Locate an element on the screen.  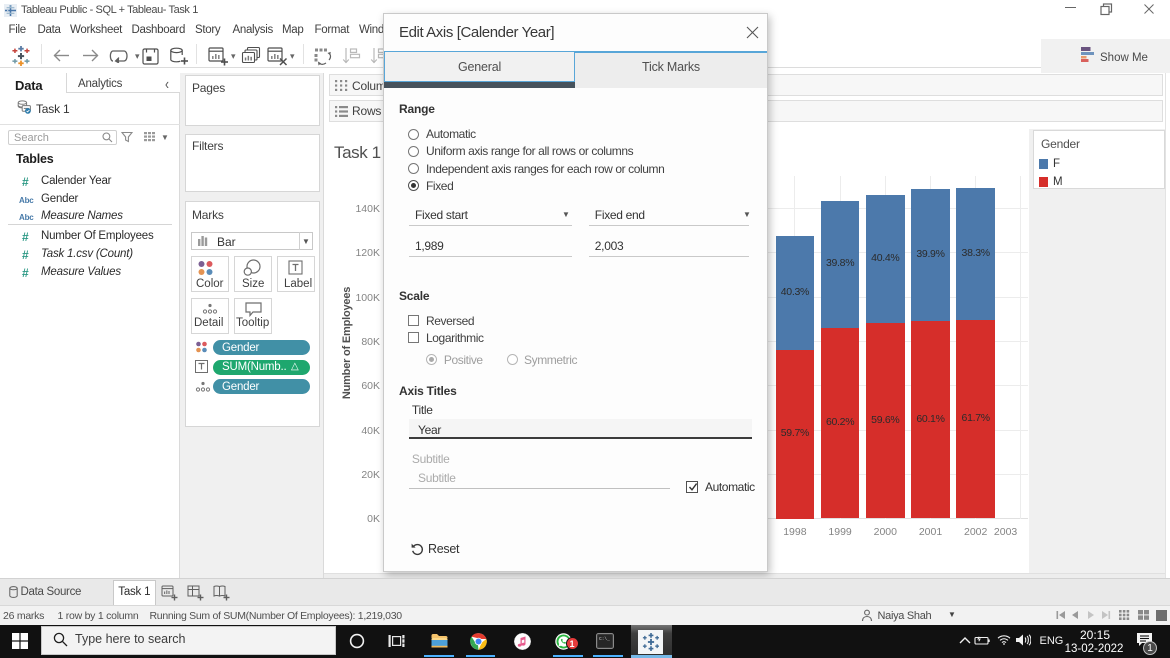
svg-text: C:\_ is located at coordinates (604, 639).